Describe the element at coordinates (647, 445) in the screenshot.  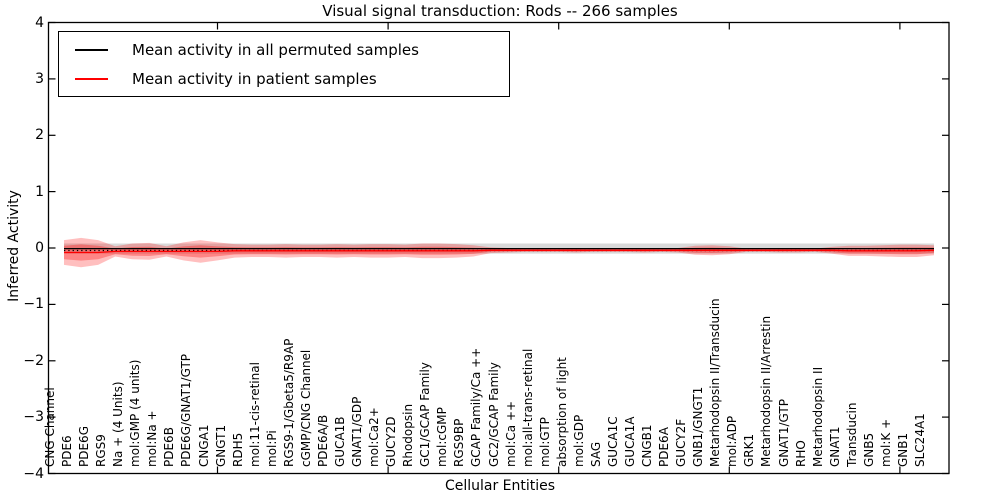
I see `x-tick-label: CNGB1` at that location.